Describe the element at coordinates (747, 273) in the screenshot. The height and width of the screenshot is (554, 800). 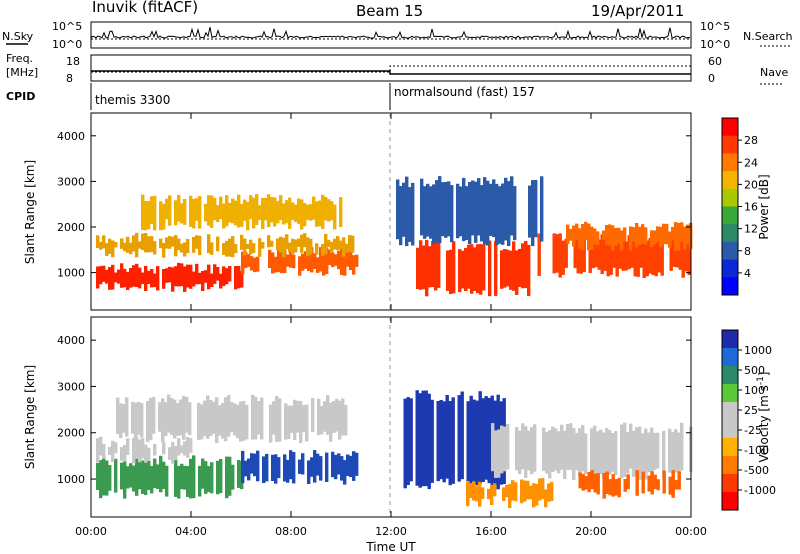
I see `power-colorbar-tick-label: 4` at that location.